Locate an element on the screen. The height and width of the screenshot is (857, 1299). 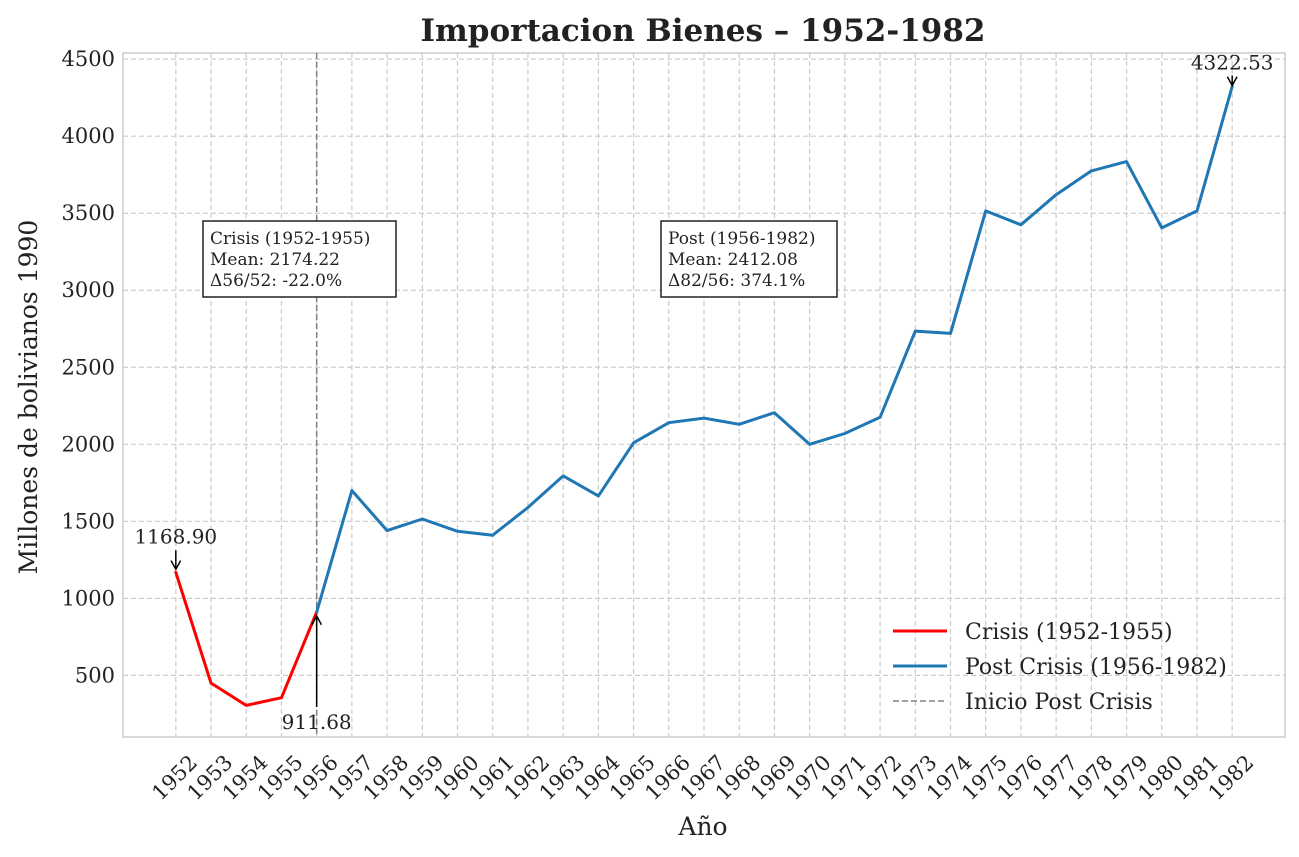
legend-label: Post Crisis (1956-1982) is located at coordinates (1096, 667).